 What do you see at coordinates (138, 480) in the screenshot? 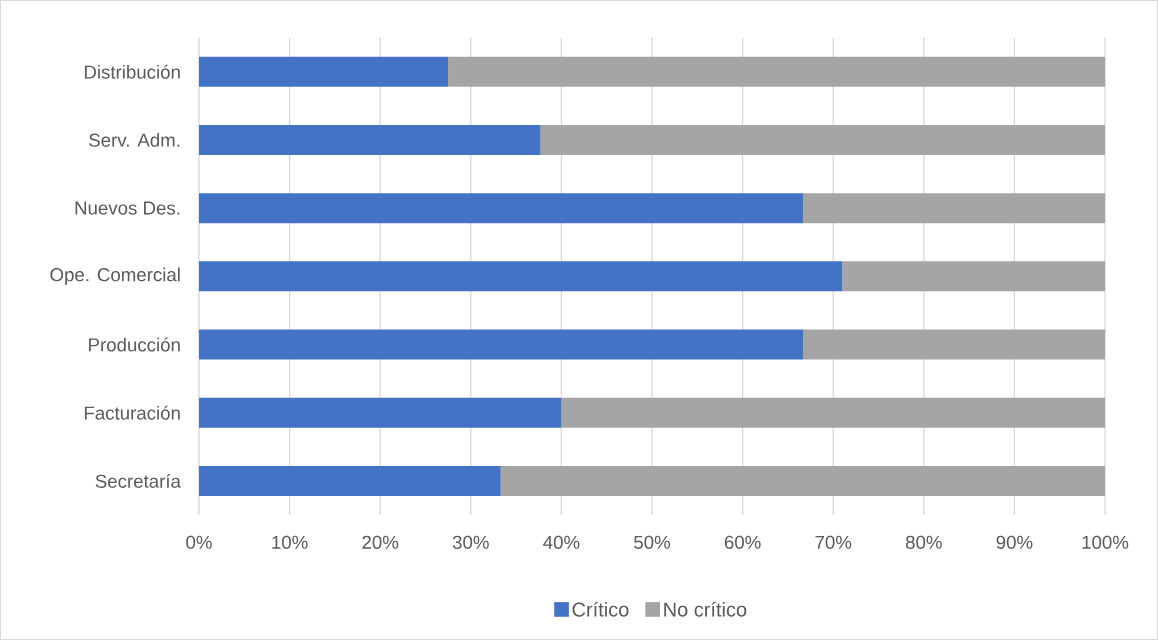
I see `y-tick-label: Secretaría` at bounding box center [138, 480].